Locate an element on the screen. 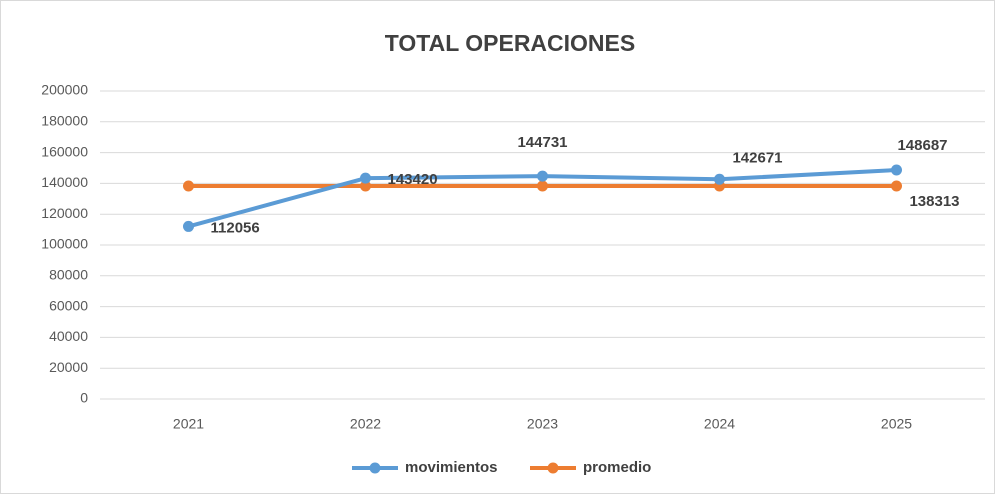 This screenshot has height=494, width=995. y-tick-label: 0 is located at coordinates (84, 398).